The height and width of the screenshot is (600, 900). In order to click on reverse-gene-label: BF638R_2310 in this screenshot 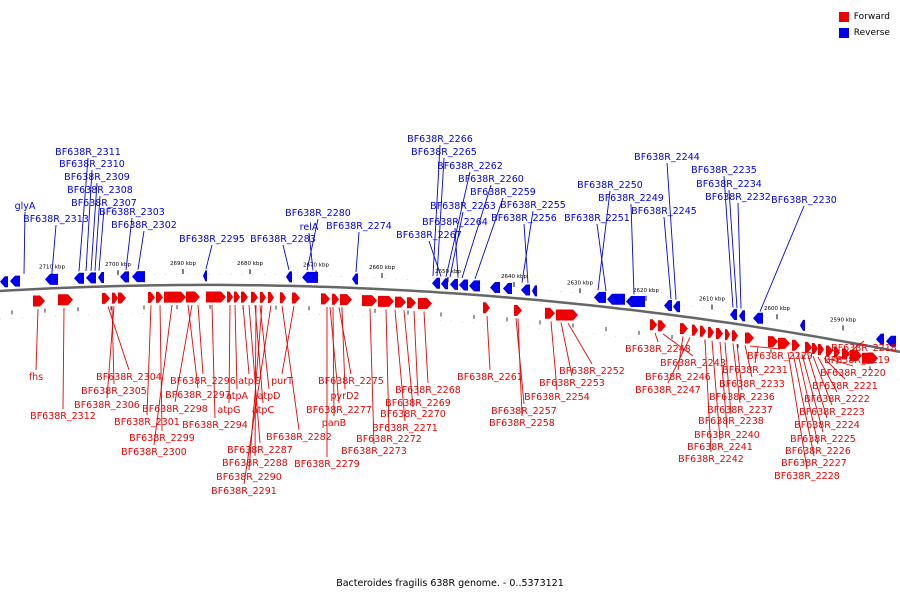, I will do `click(92, 164)`.